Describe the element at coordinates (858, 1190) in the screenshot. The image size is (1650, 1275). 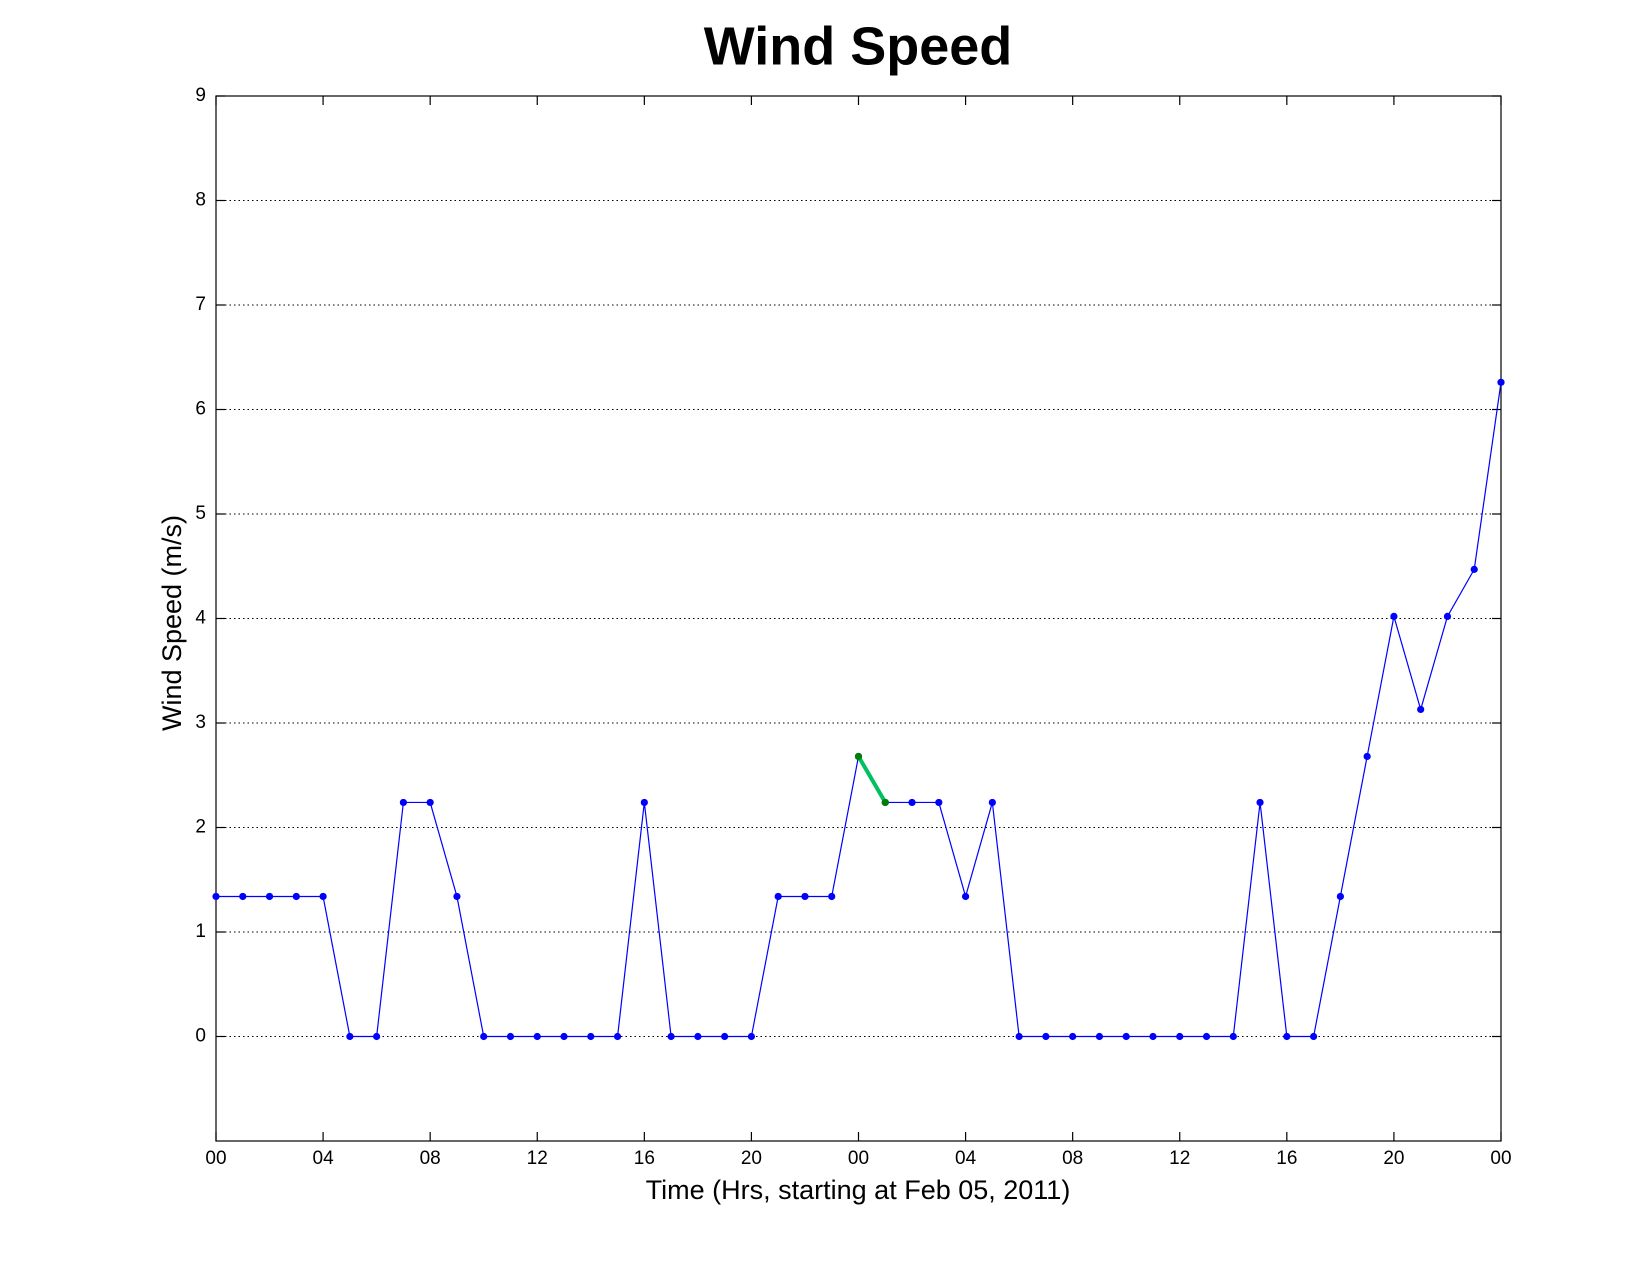
I see `x-axis-label: Time (Hrs, starting at Feb 05, 2011)` at that location.